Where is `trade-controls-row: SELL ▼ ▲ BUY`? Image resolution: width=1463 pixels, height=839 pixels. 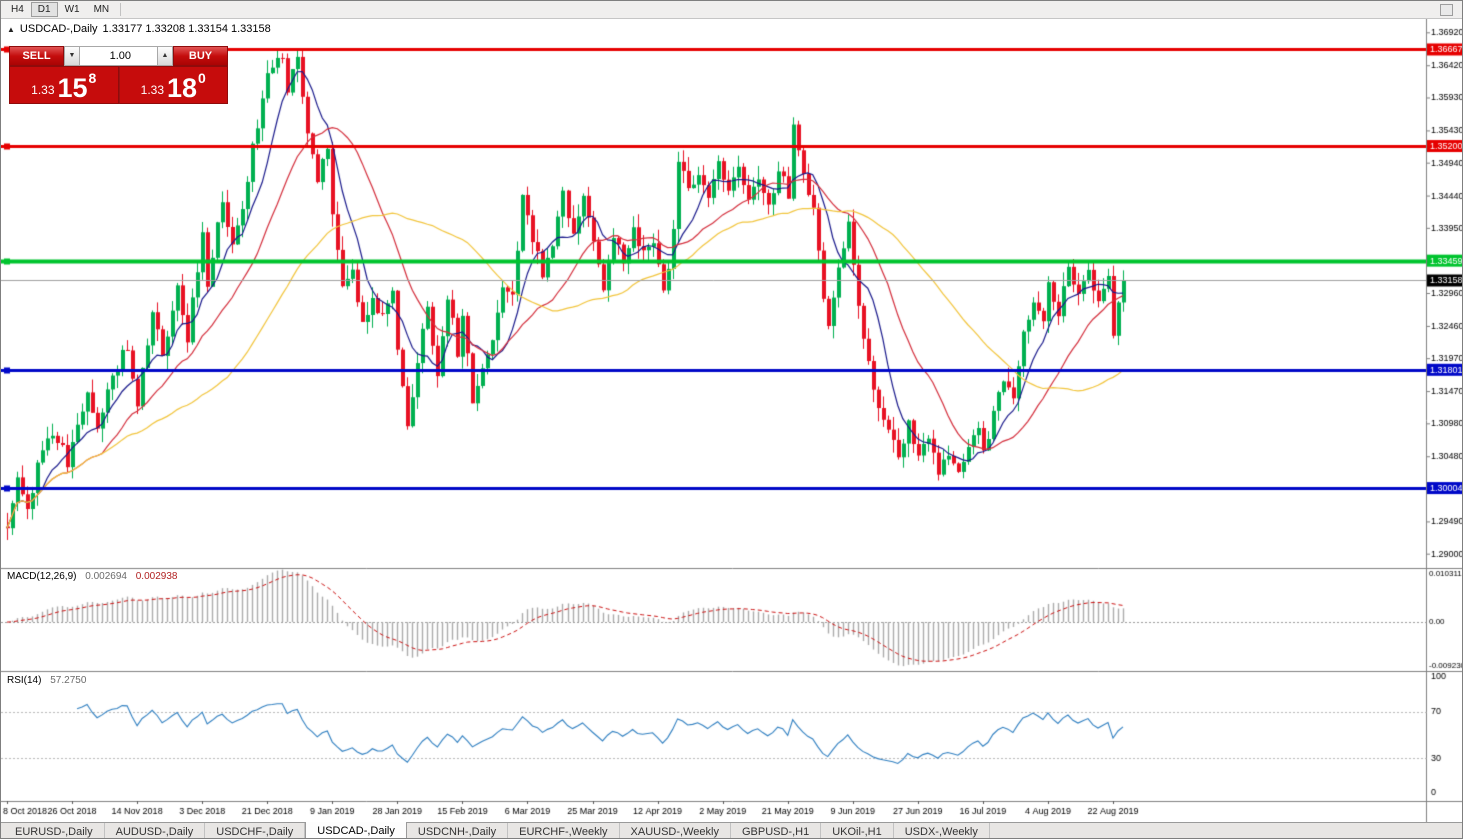 trade-controls-row: SELL ▼ ▲ BUY is located at coordinates (118, 56).